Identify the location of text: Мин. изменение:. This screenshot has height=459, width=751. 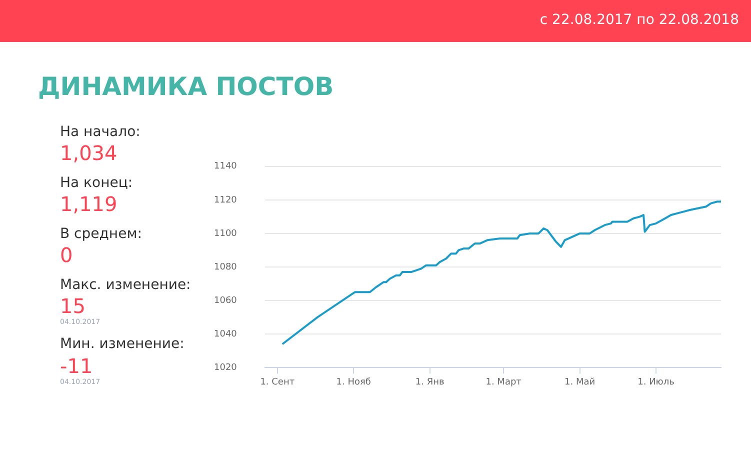
(123, 344).